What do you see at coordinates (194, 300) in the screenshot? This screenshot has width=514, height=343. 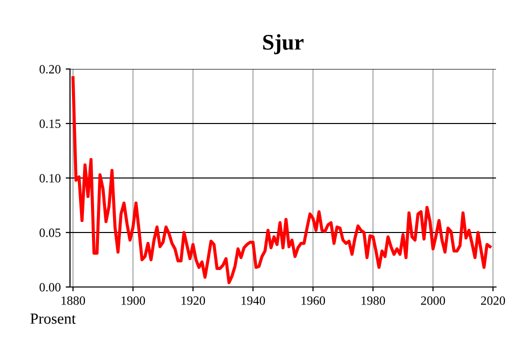 I see `x-tick-label: 1920` at bounding box center [194, 300].